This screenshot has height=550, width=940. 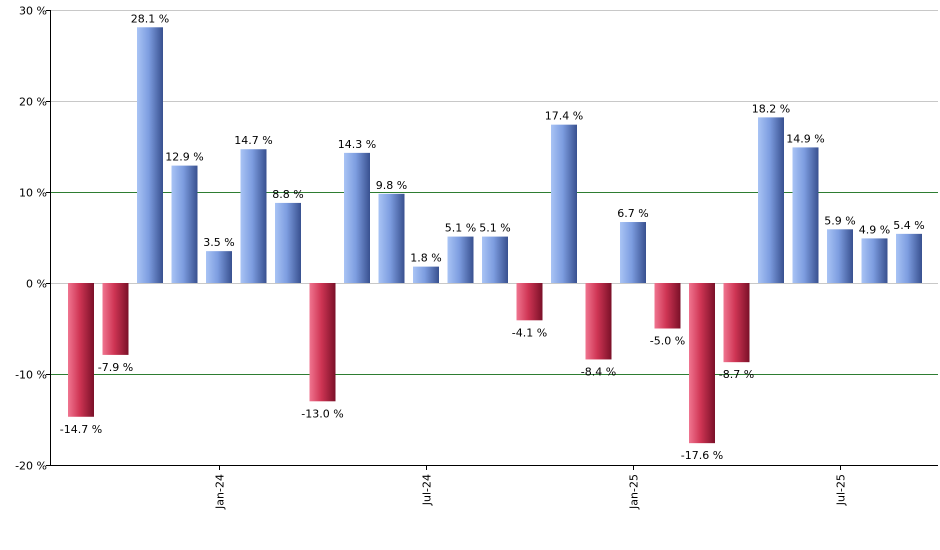 What do you see at coordinates (427, 490) in the screenshot?
I see `x-tick-label: Jul-24` at bounding box center [427, 490].